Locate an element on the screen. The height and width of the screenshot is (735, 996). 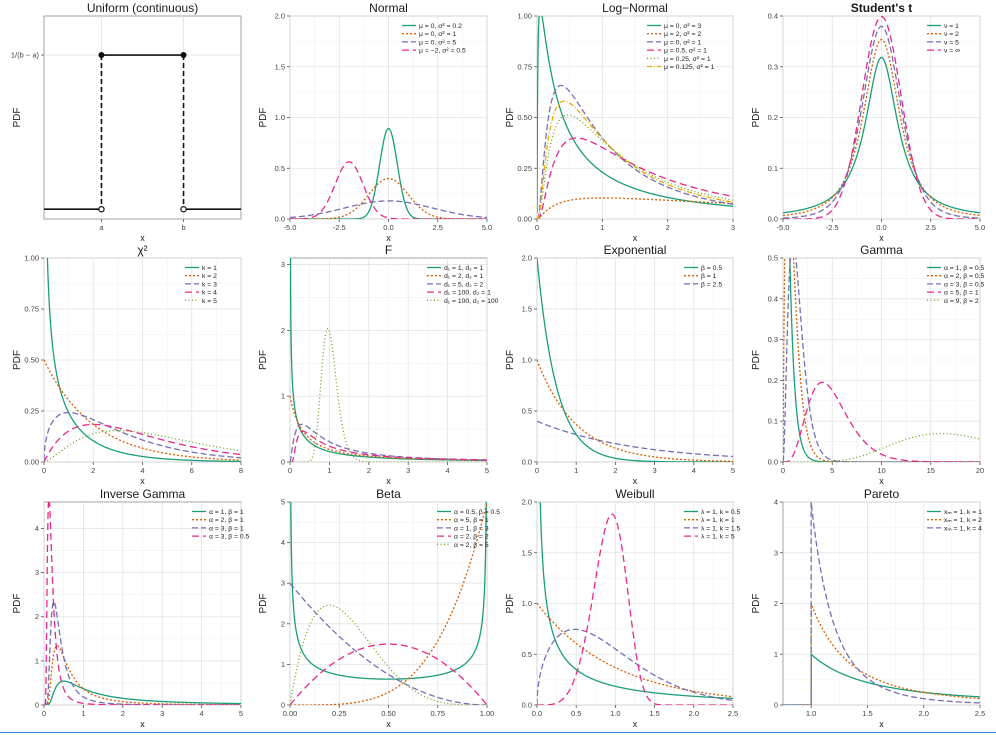
legend-label: d₁ = 2, d₂ = 1 is located at coordinates (464, 276).